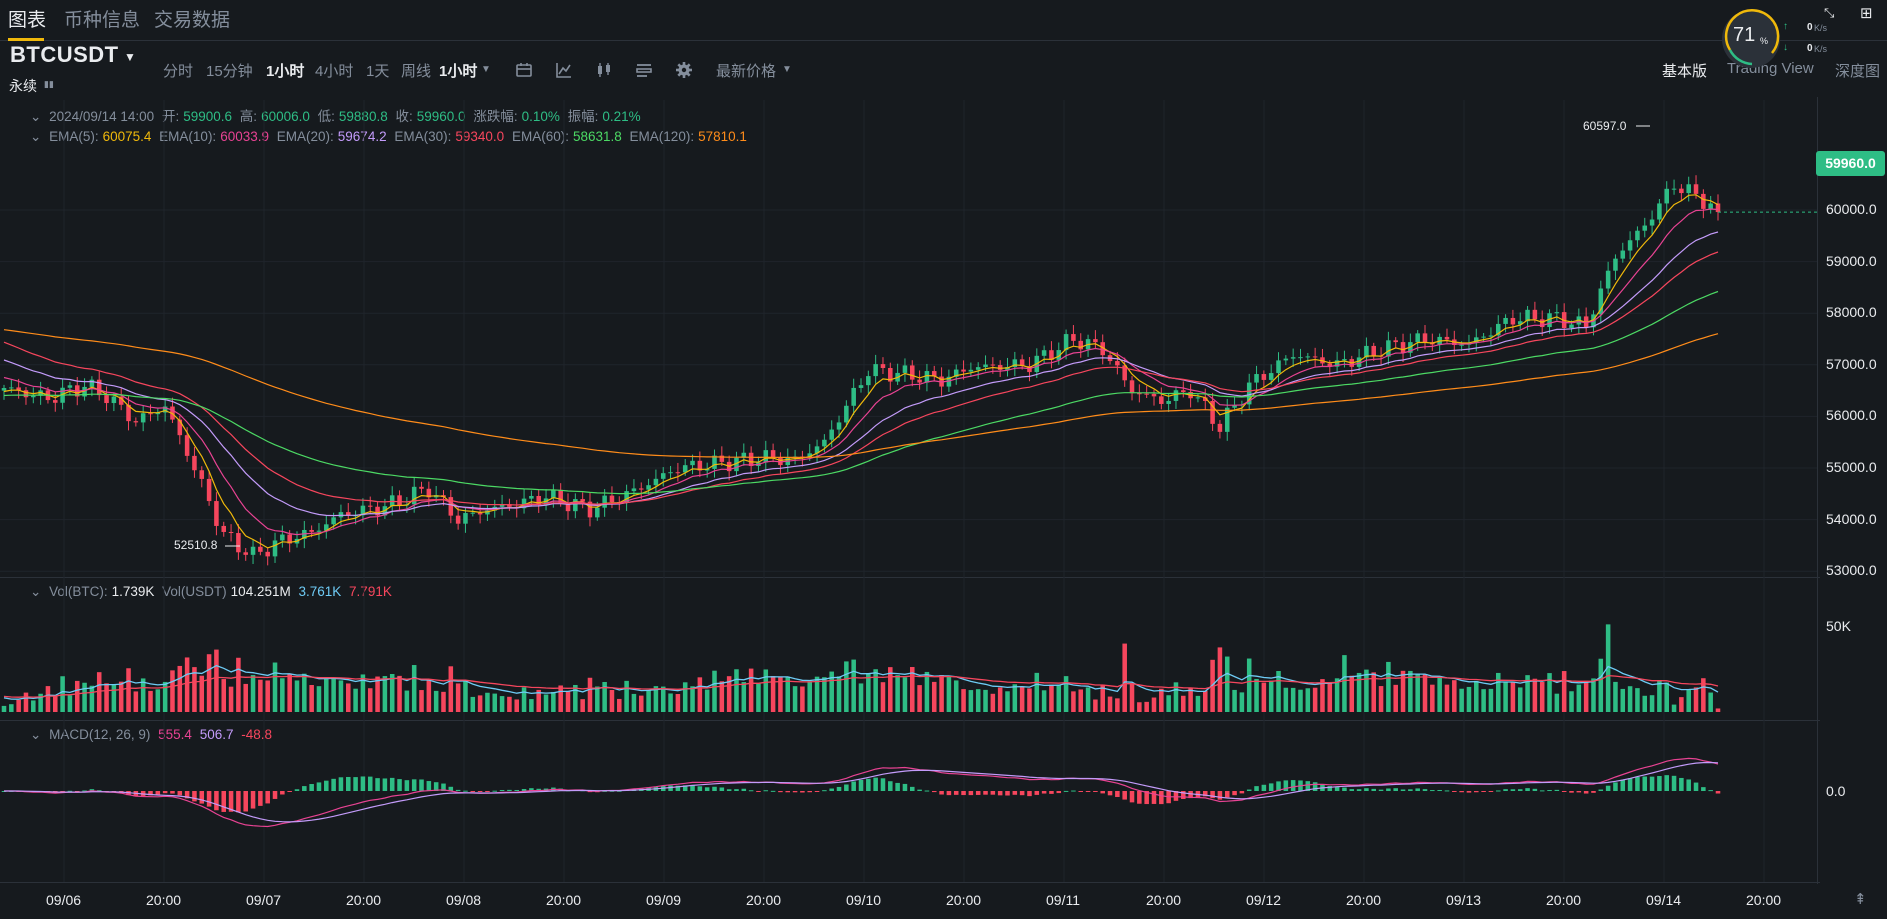 Image resolution: width=1887 pixels, height=919 pixels. What do you see at coordinates (36, 116) in the screenshot?
I see `legend-collapse-icon: ⌄` at bounding box center [36, 116].